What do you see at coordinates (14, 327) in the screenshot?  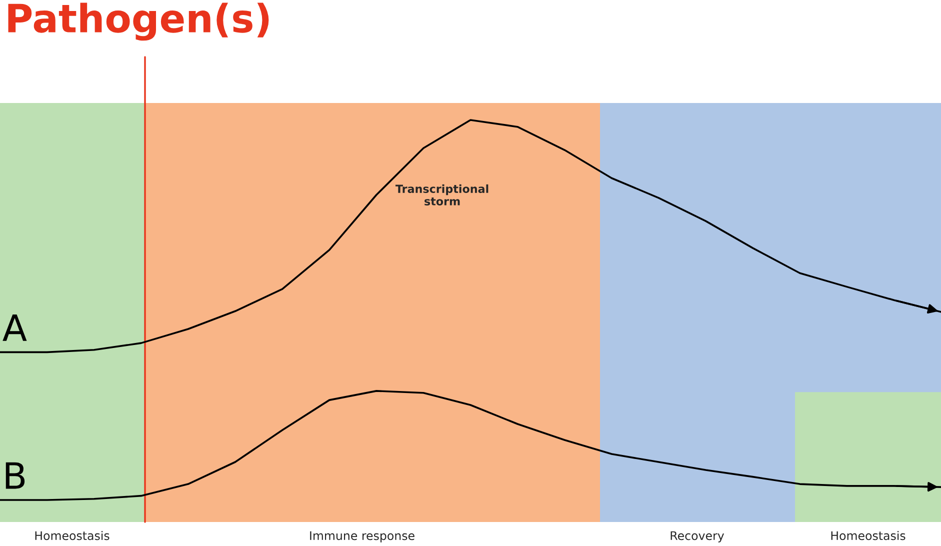 I see `series-label: A` at bounding box center [14, 327].